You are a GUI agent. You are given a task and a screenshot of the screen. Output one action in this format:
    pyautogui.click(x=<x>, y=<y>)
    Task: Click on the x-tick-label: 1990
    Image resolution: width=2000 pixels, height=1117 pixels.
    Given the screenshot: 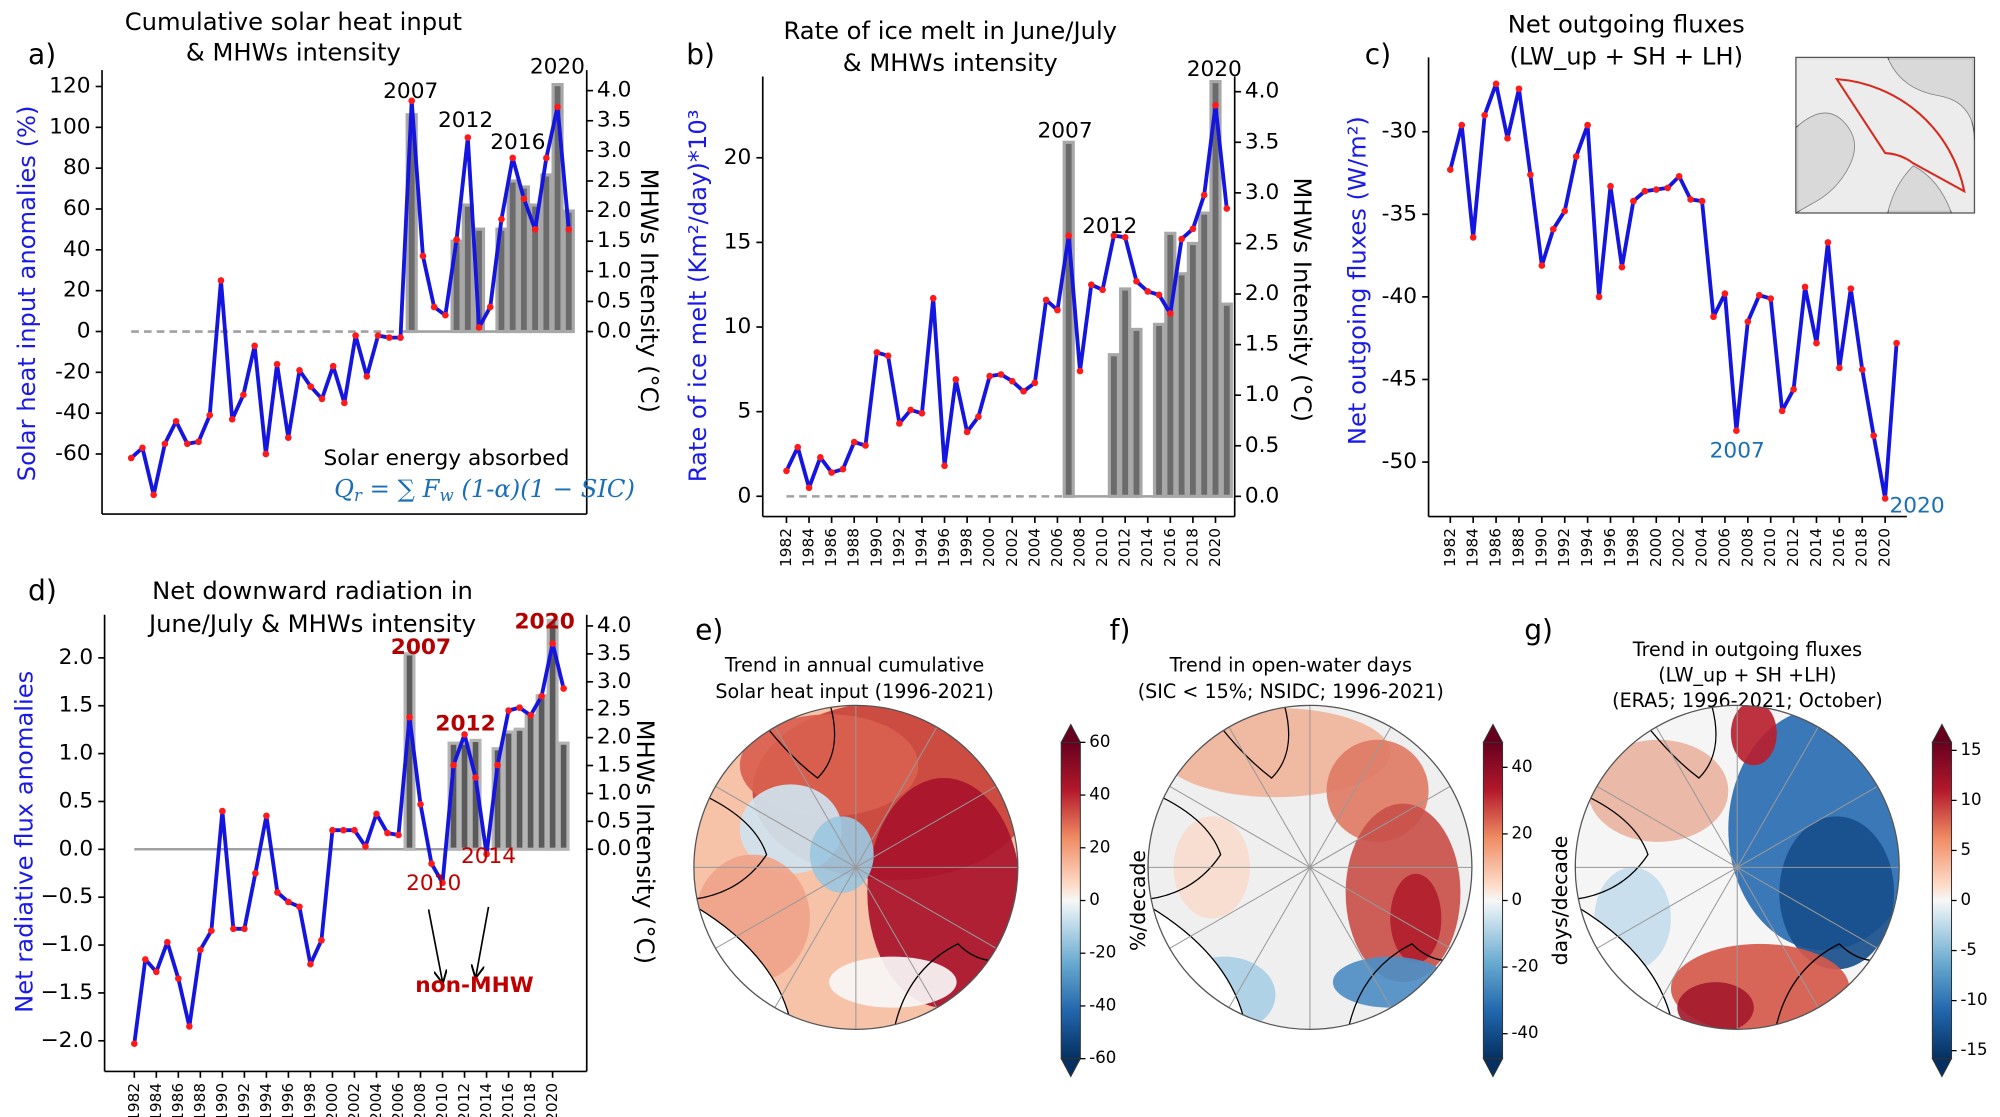 What is the action you would take?
    pyautogui.click(x=1541, y=547)
    